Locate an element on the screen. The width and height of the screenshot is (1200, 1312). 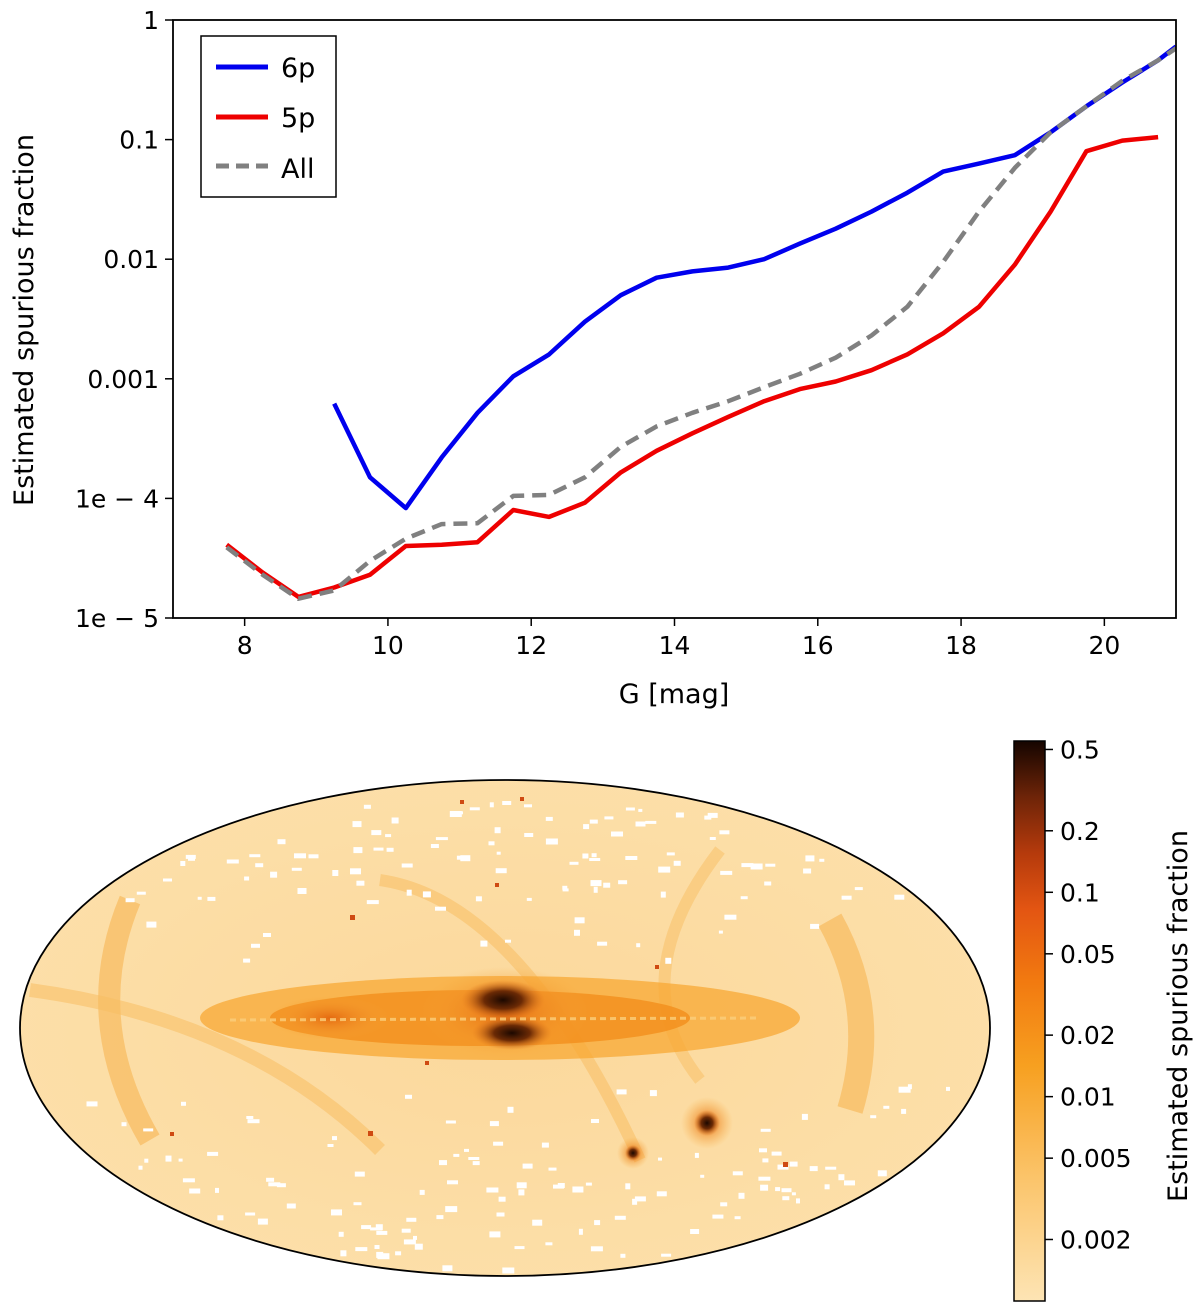
x-tick-label: 8 is located at coordinates (245, 645).